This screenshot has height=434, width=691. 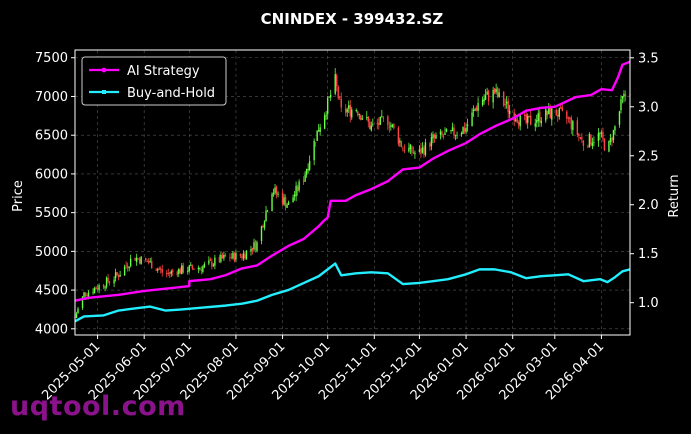 I want to click on right-axis-label: Return, so click(x=674, y=195).